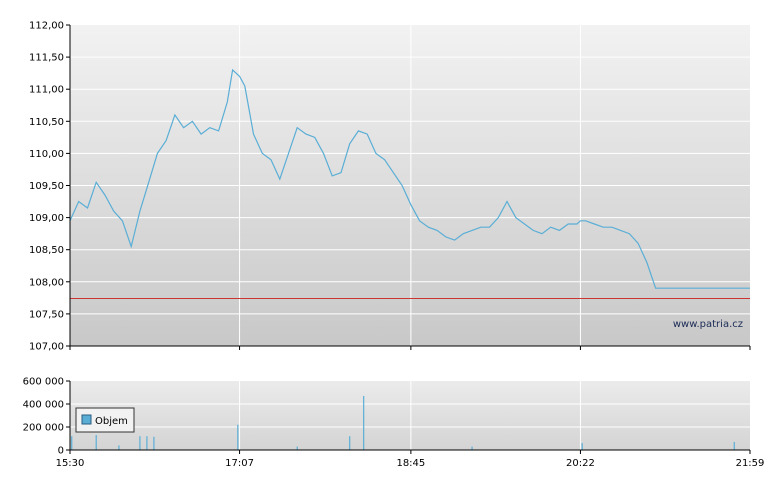 This screenshot has height=494, width=780. What do you see at coordinates (111, 421) in the screenshot?
I see `legend-label: Objem` at bounding box center [111, 421].